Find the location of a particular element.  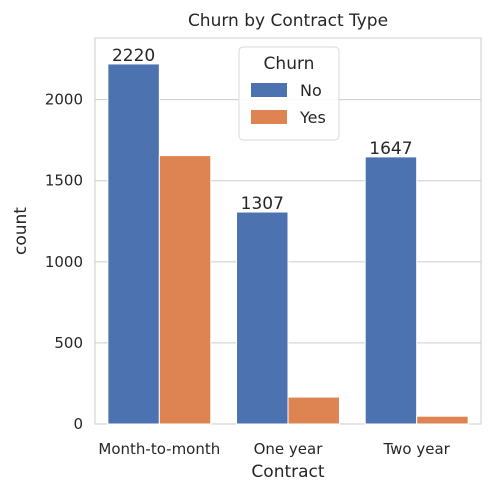

y-tick-label: 0 is located at coordinates (78, 424).